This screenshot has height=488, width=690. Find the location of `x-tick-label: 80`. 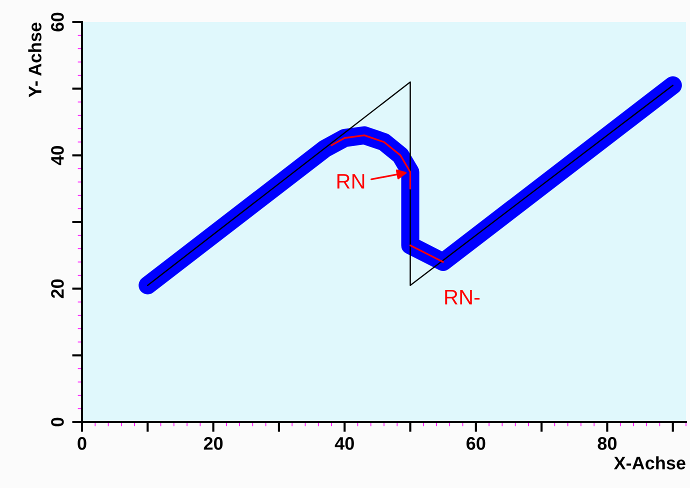

x-tick-label: 80 is located at coordinates (607, 443).